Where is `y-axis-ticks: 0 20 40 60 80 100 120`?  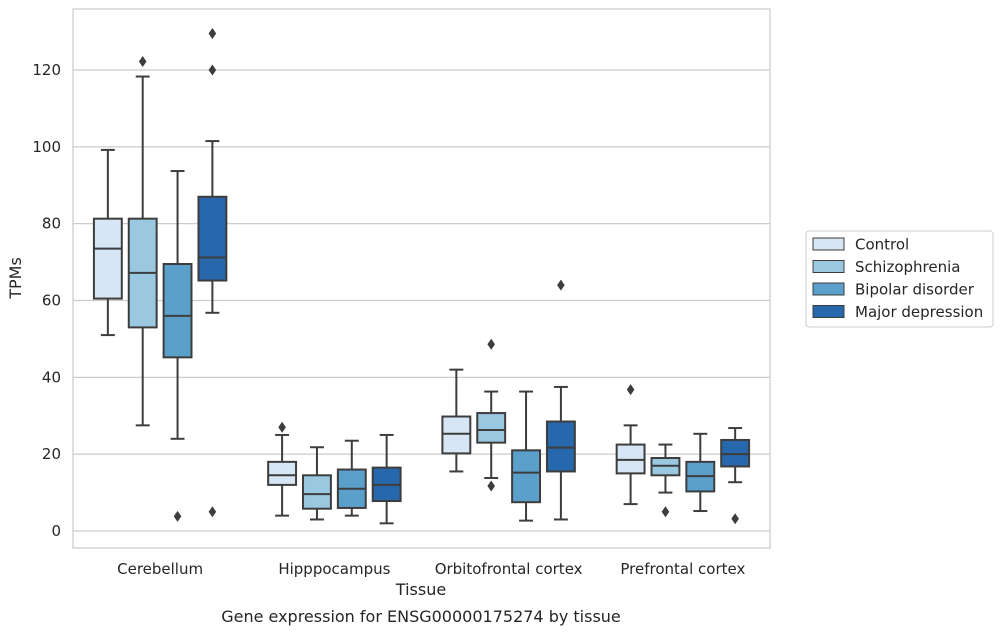
y-axis-ticks: 0 20 40 60 80 100 120 is located at coordinates (46, 300).